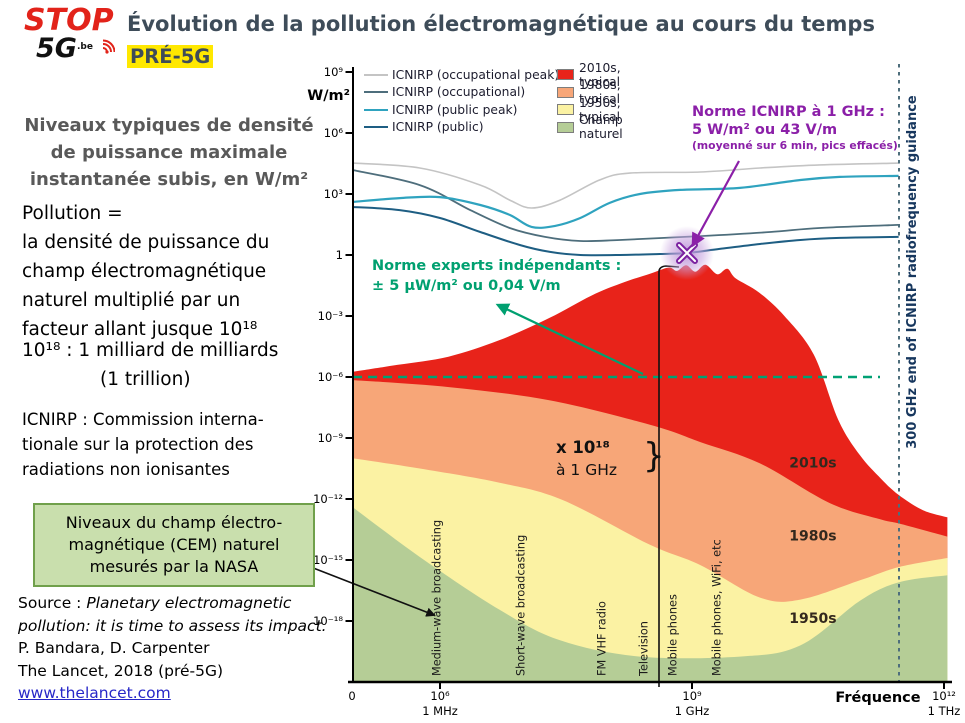 Image resolution: width=965 pixels, height=723 pixels. Describe the element at coordinates (328, 499) in the screenshot. I see `y-tick-label: 10⁻¹²` at that location.